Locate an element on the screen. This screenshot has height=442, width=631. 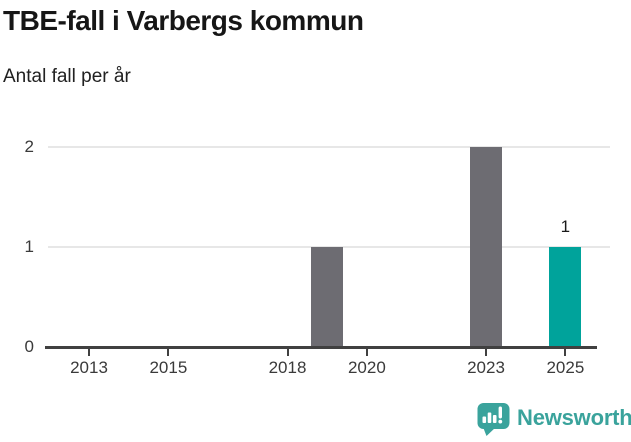
y-tick-label-2: 2 is located at coordinates (29, 146).